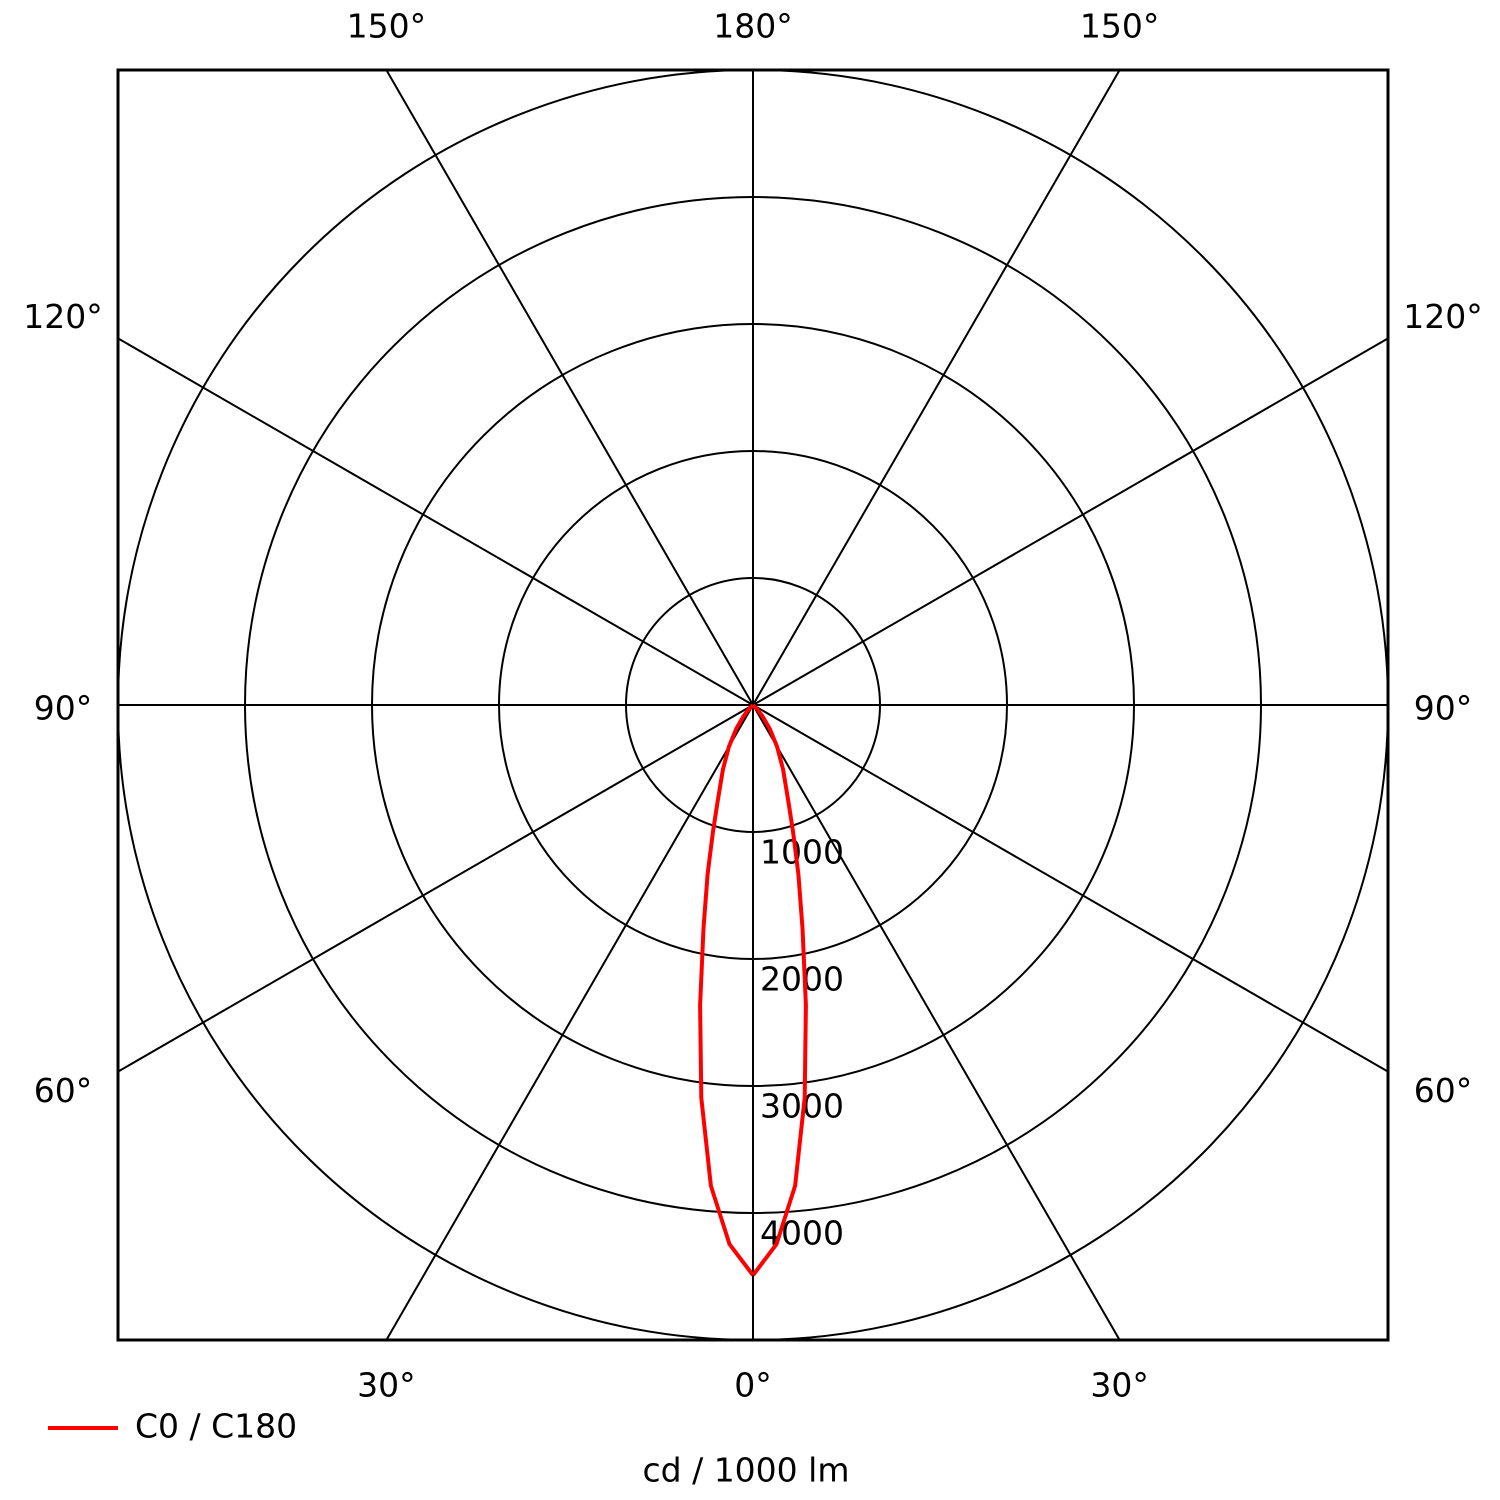  Describe the element at coordinates (753, 1385) in the screenshot. I see `angle-tick-label: 0°` at that location.